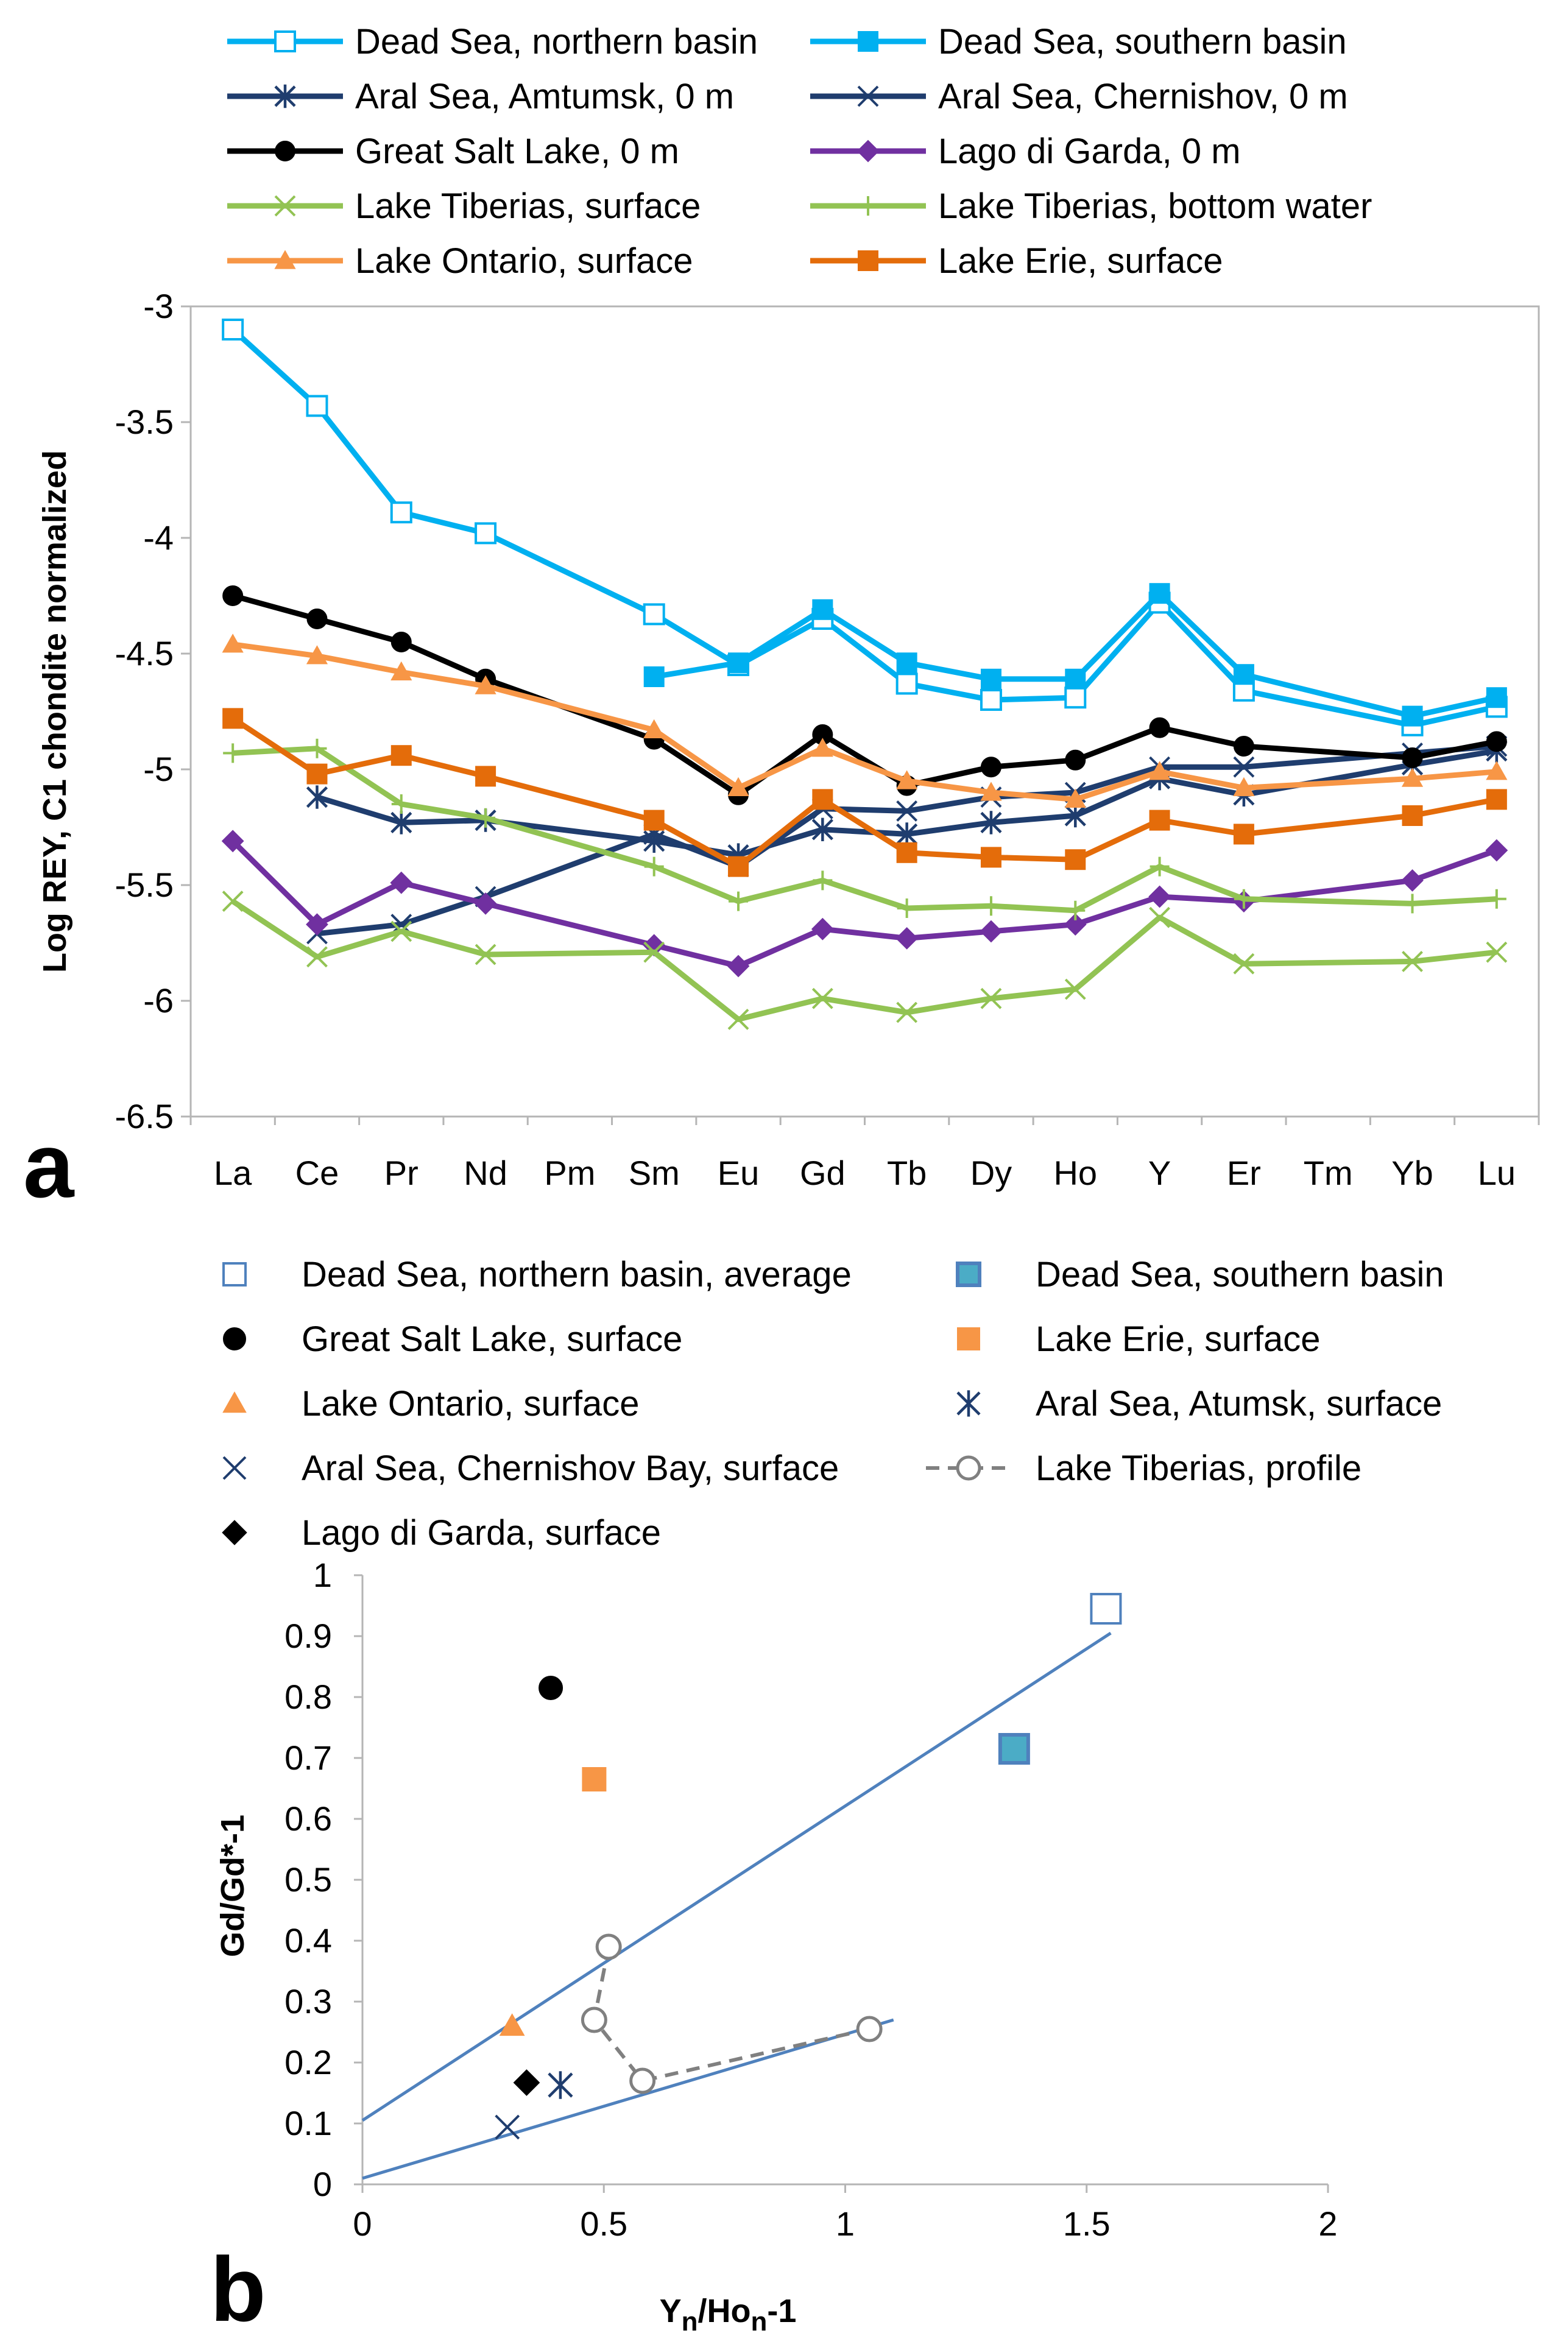 This screenshot has height=2347, width=1568. What do you see at coordinates (317, 1173) in the screenshot?
I see `x-tick-label-a-ce: Ce` at bounding box center [317, 1173].